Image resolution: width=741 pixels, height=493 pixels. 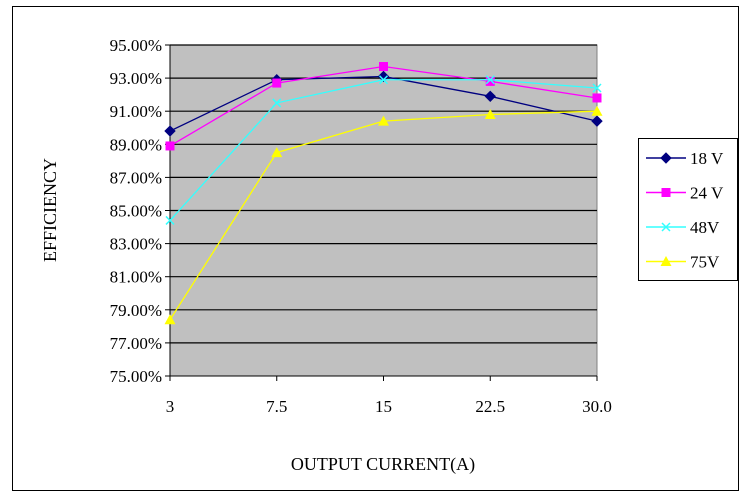 I want to click on legend-label: 75V, so click(x=705, y=262).